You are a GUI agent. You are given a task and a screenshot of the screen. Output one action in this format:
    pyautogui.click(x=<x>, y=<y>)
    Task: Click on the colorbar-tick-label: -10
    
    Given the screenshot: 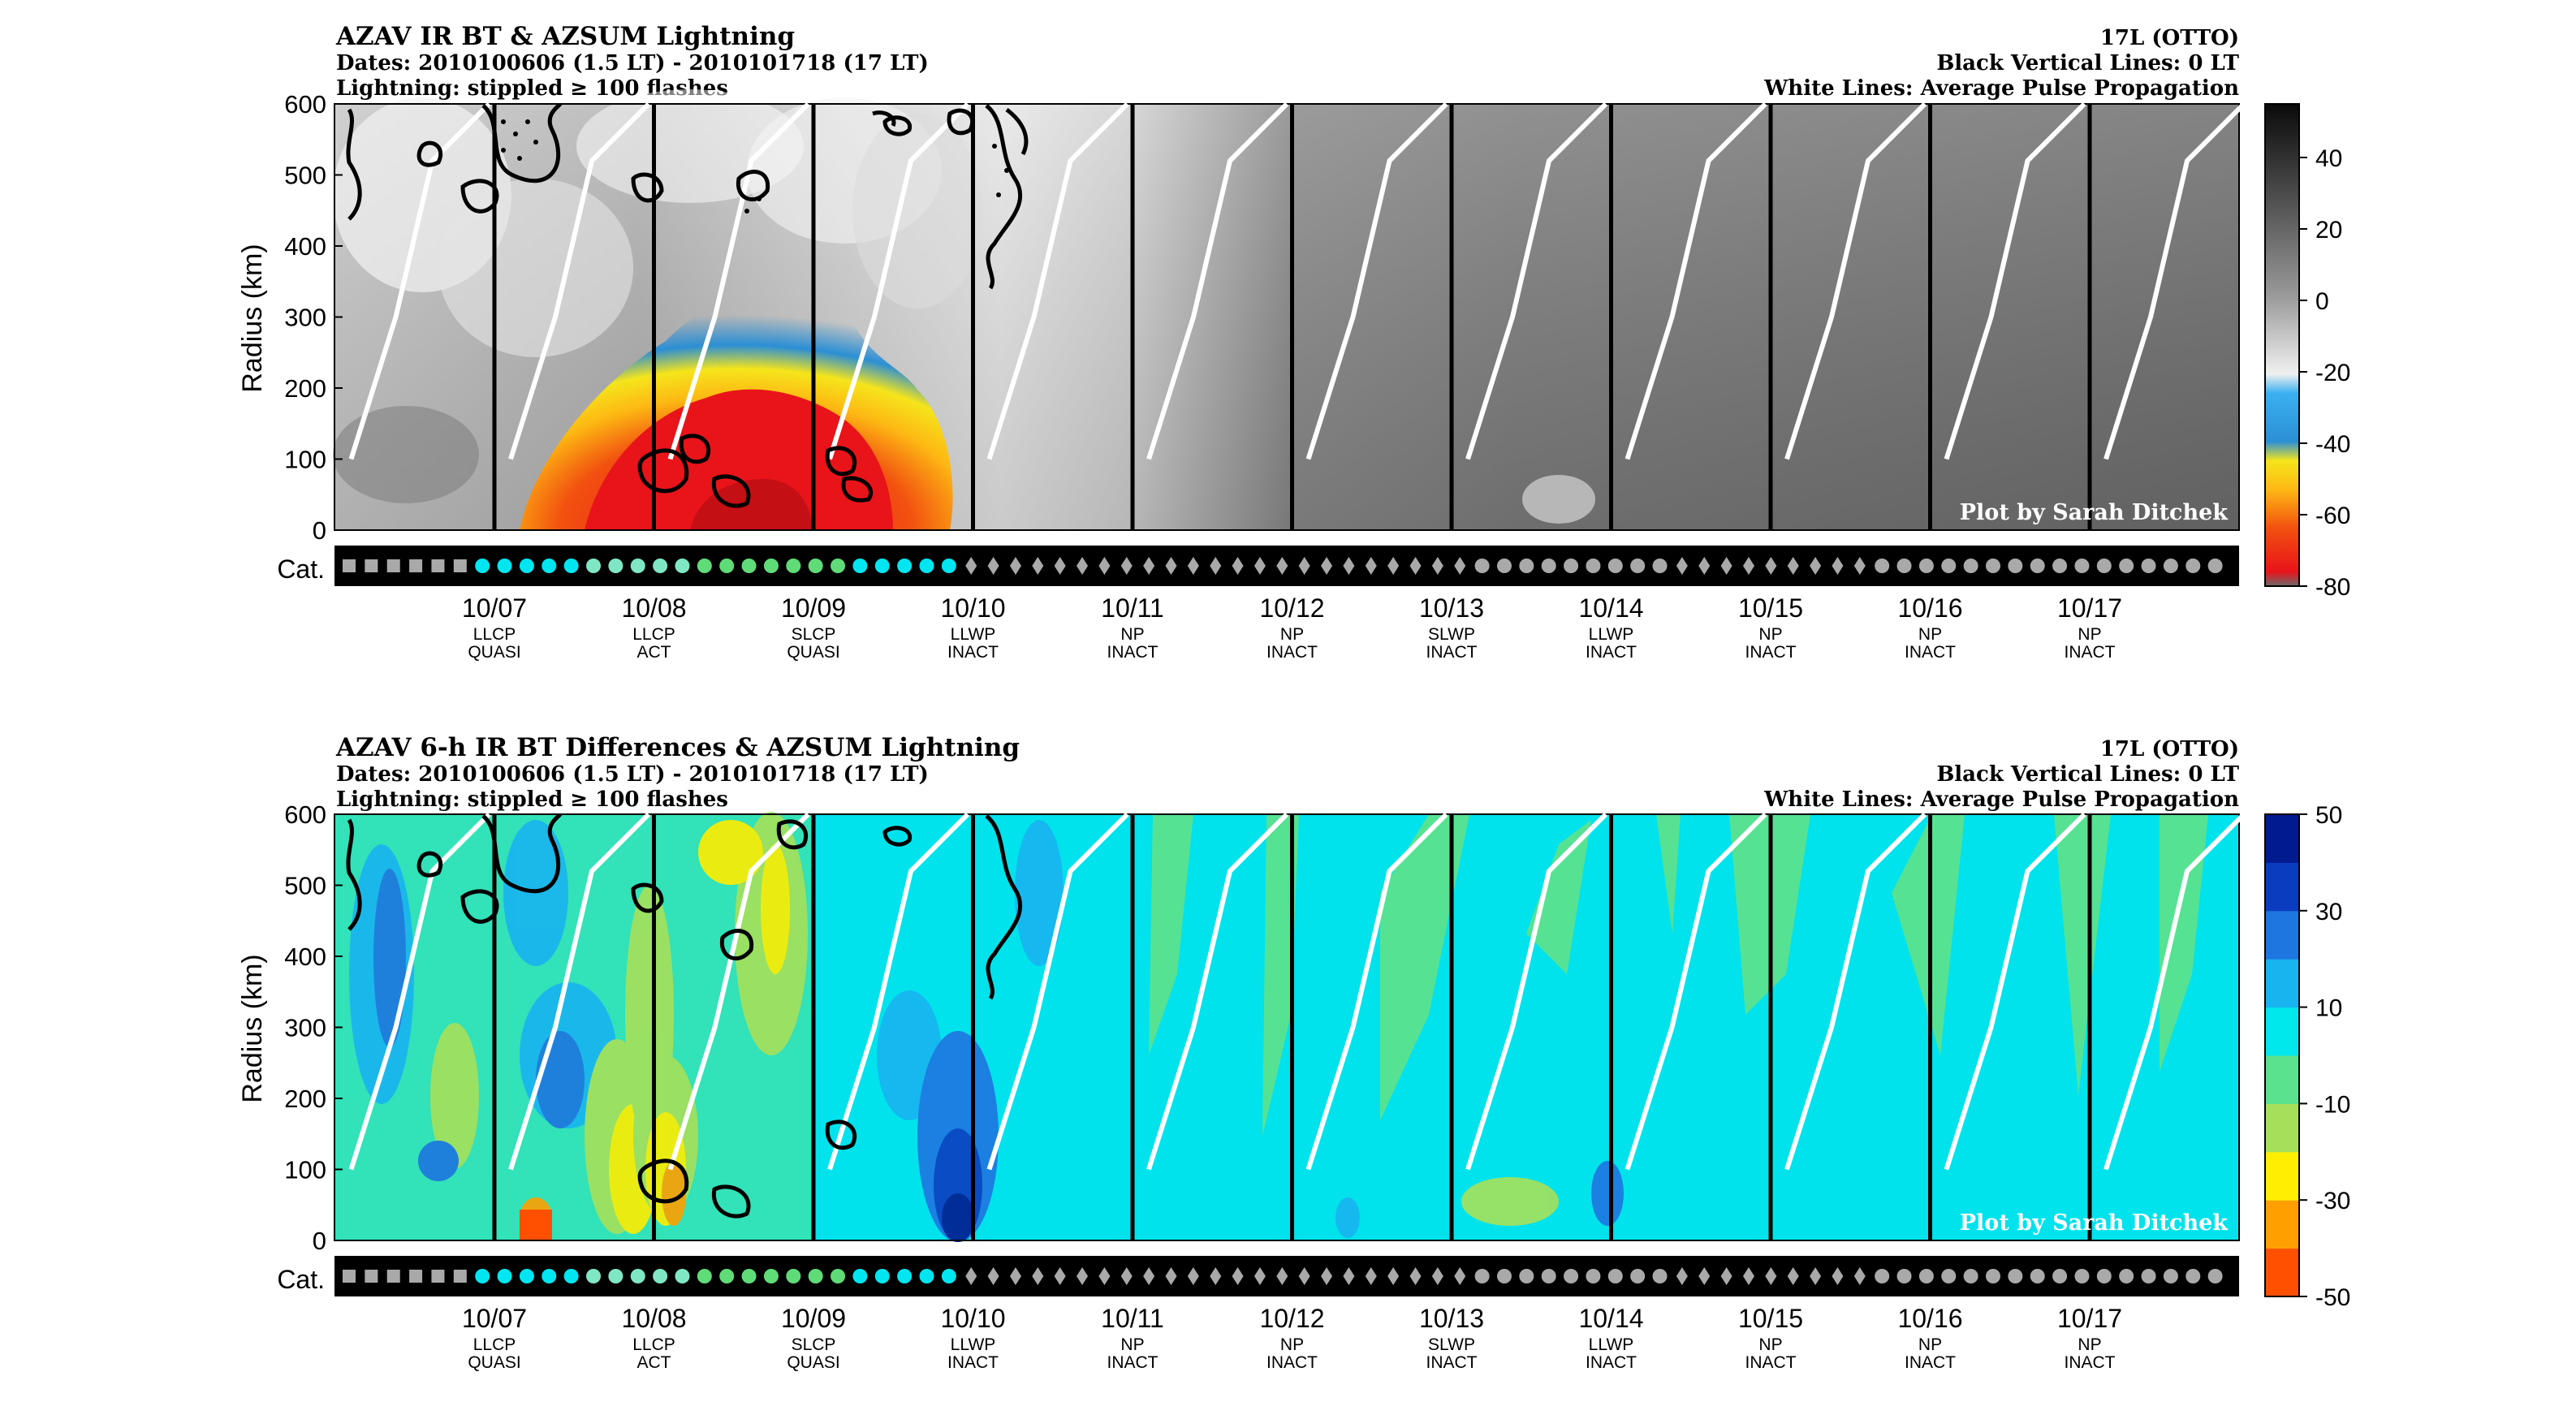 What is the action you would take?
    pyautogui.click(x=2332, y=1104)
    